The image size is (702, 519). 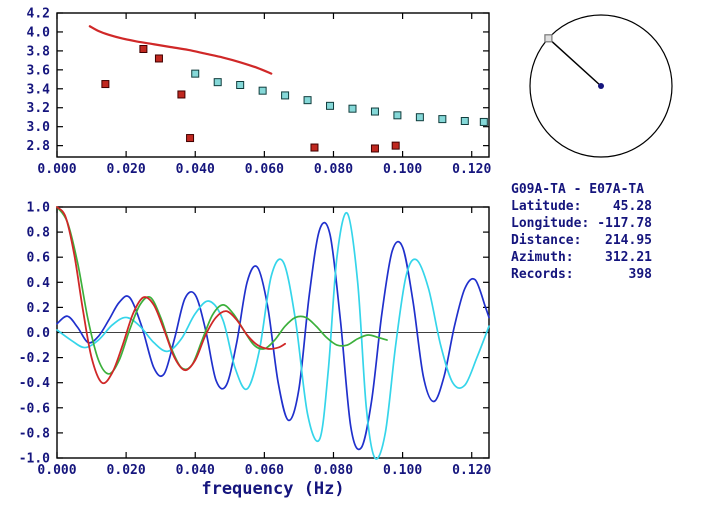 I want to click on info-label: Distance:, so click(x=546, y=240).